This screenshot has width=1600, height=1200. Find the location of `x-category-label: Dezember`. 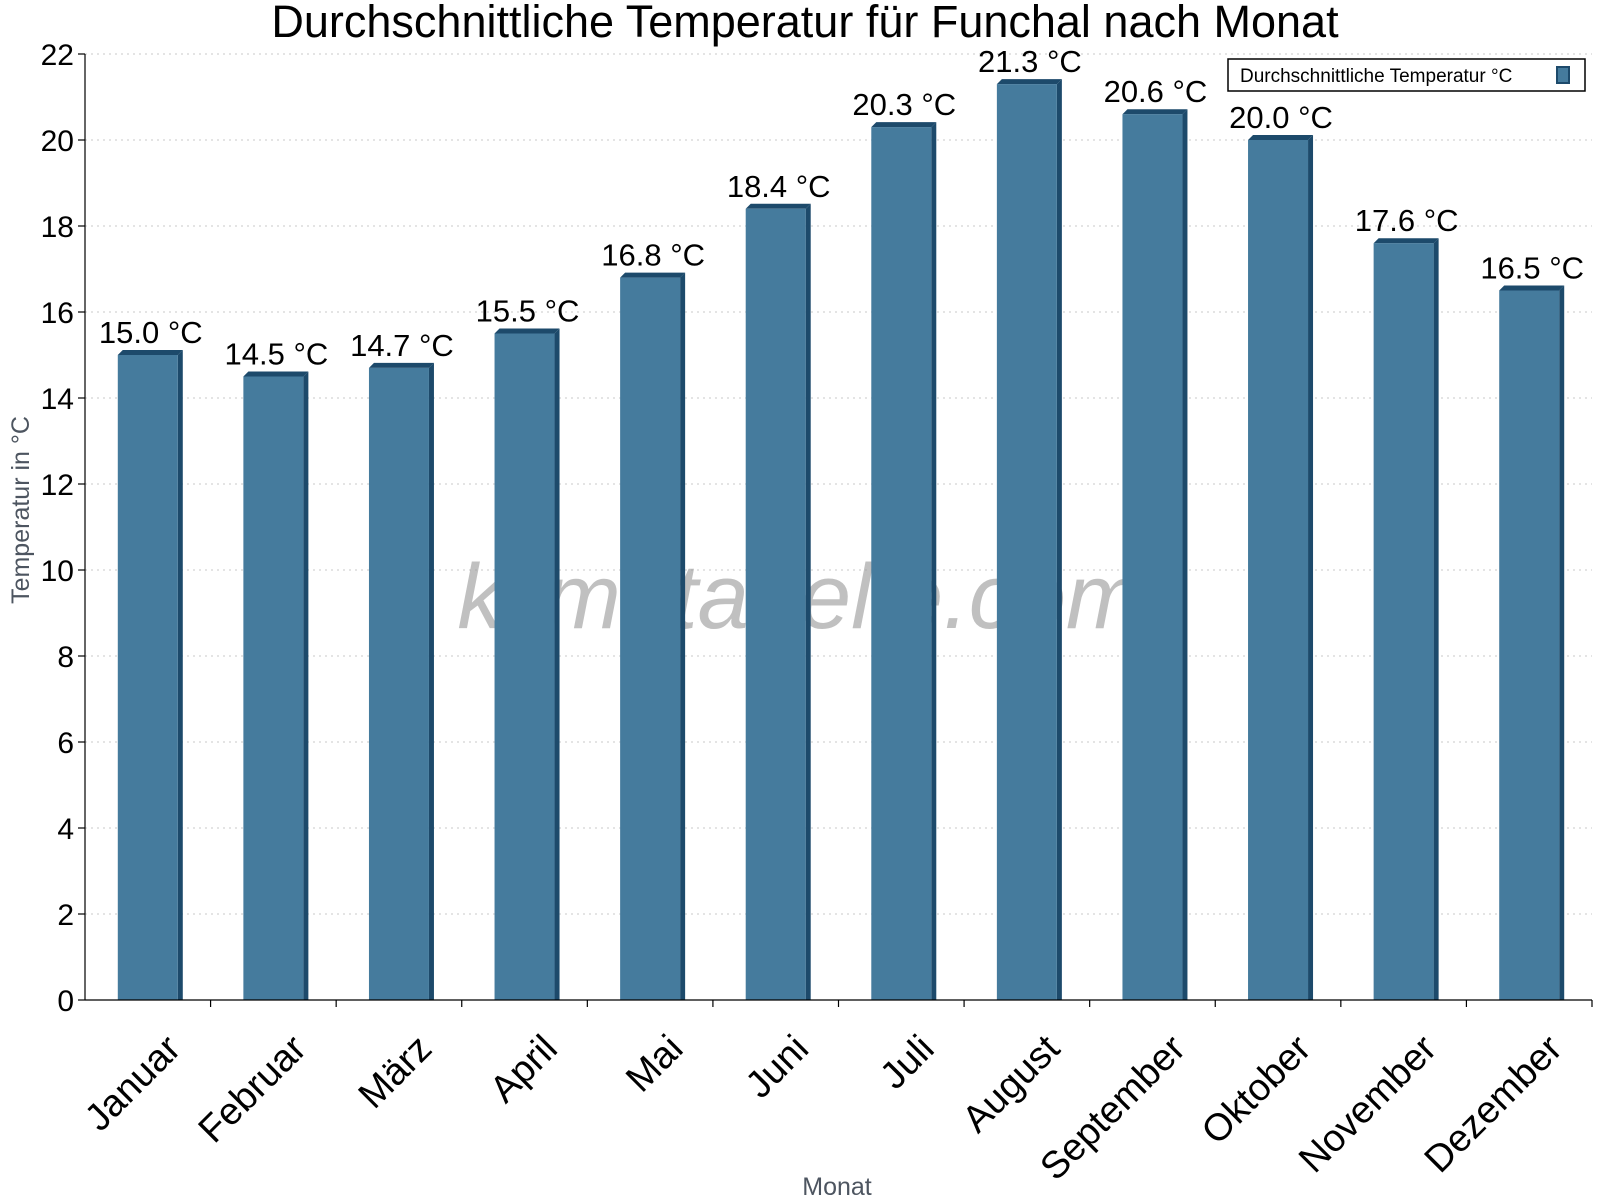

x-category-label: Dezember is located at coordinates (1494, 1104).